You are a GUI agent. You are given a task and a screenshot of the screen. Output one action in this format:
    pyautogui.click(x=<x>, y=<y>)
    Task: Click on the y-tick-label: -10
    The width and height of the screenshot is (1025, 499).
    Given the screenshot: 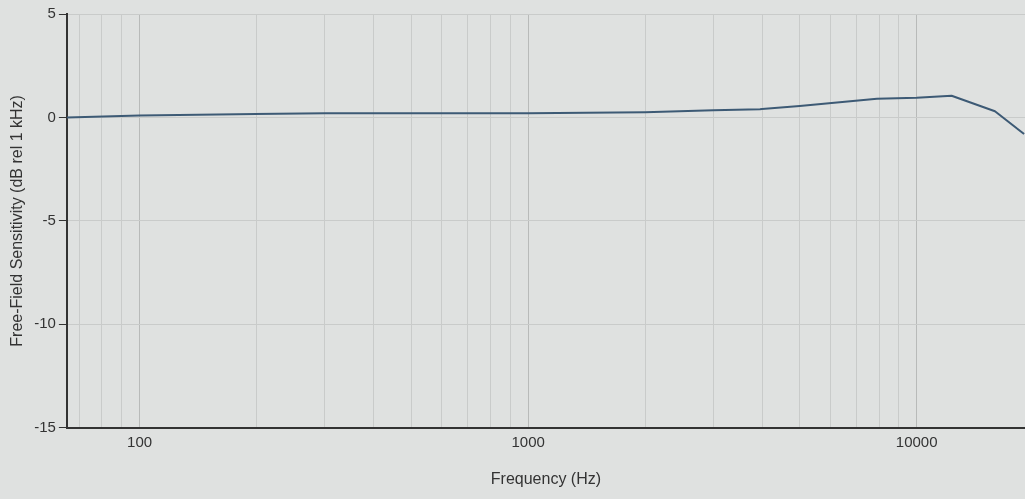 What is the action you would take?
    pyautogui.click(x=45, y=323)
    